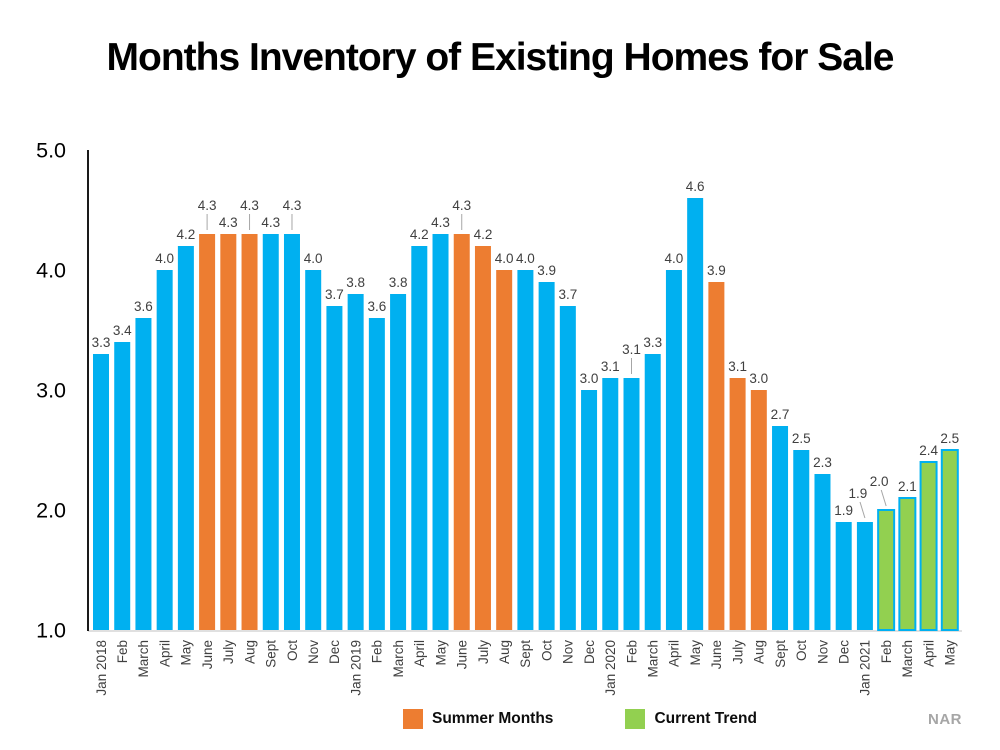 The height and width of the screenshot is (750, 1000). What do you see at coordinates (635, 719) in the screenshot?
I see `current-trend-swatch-icon` at bounding box center [635, 719].